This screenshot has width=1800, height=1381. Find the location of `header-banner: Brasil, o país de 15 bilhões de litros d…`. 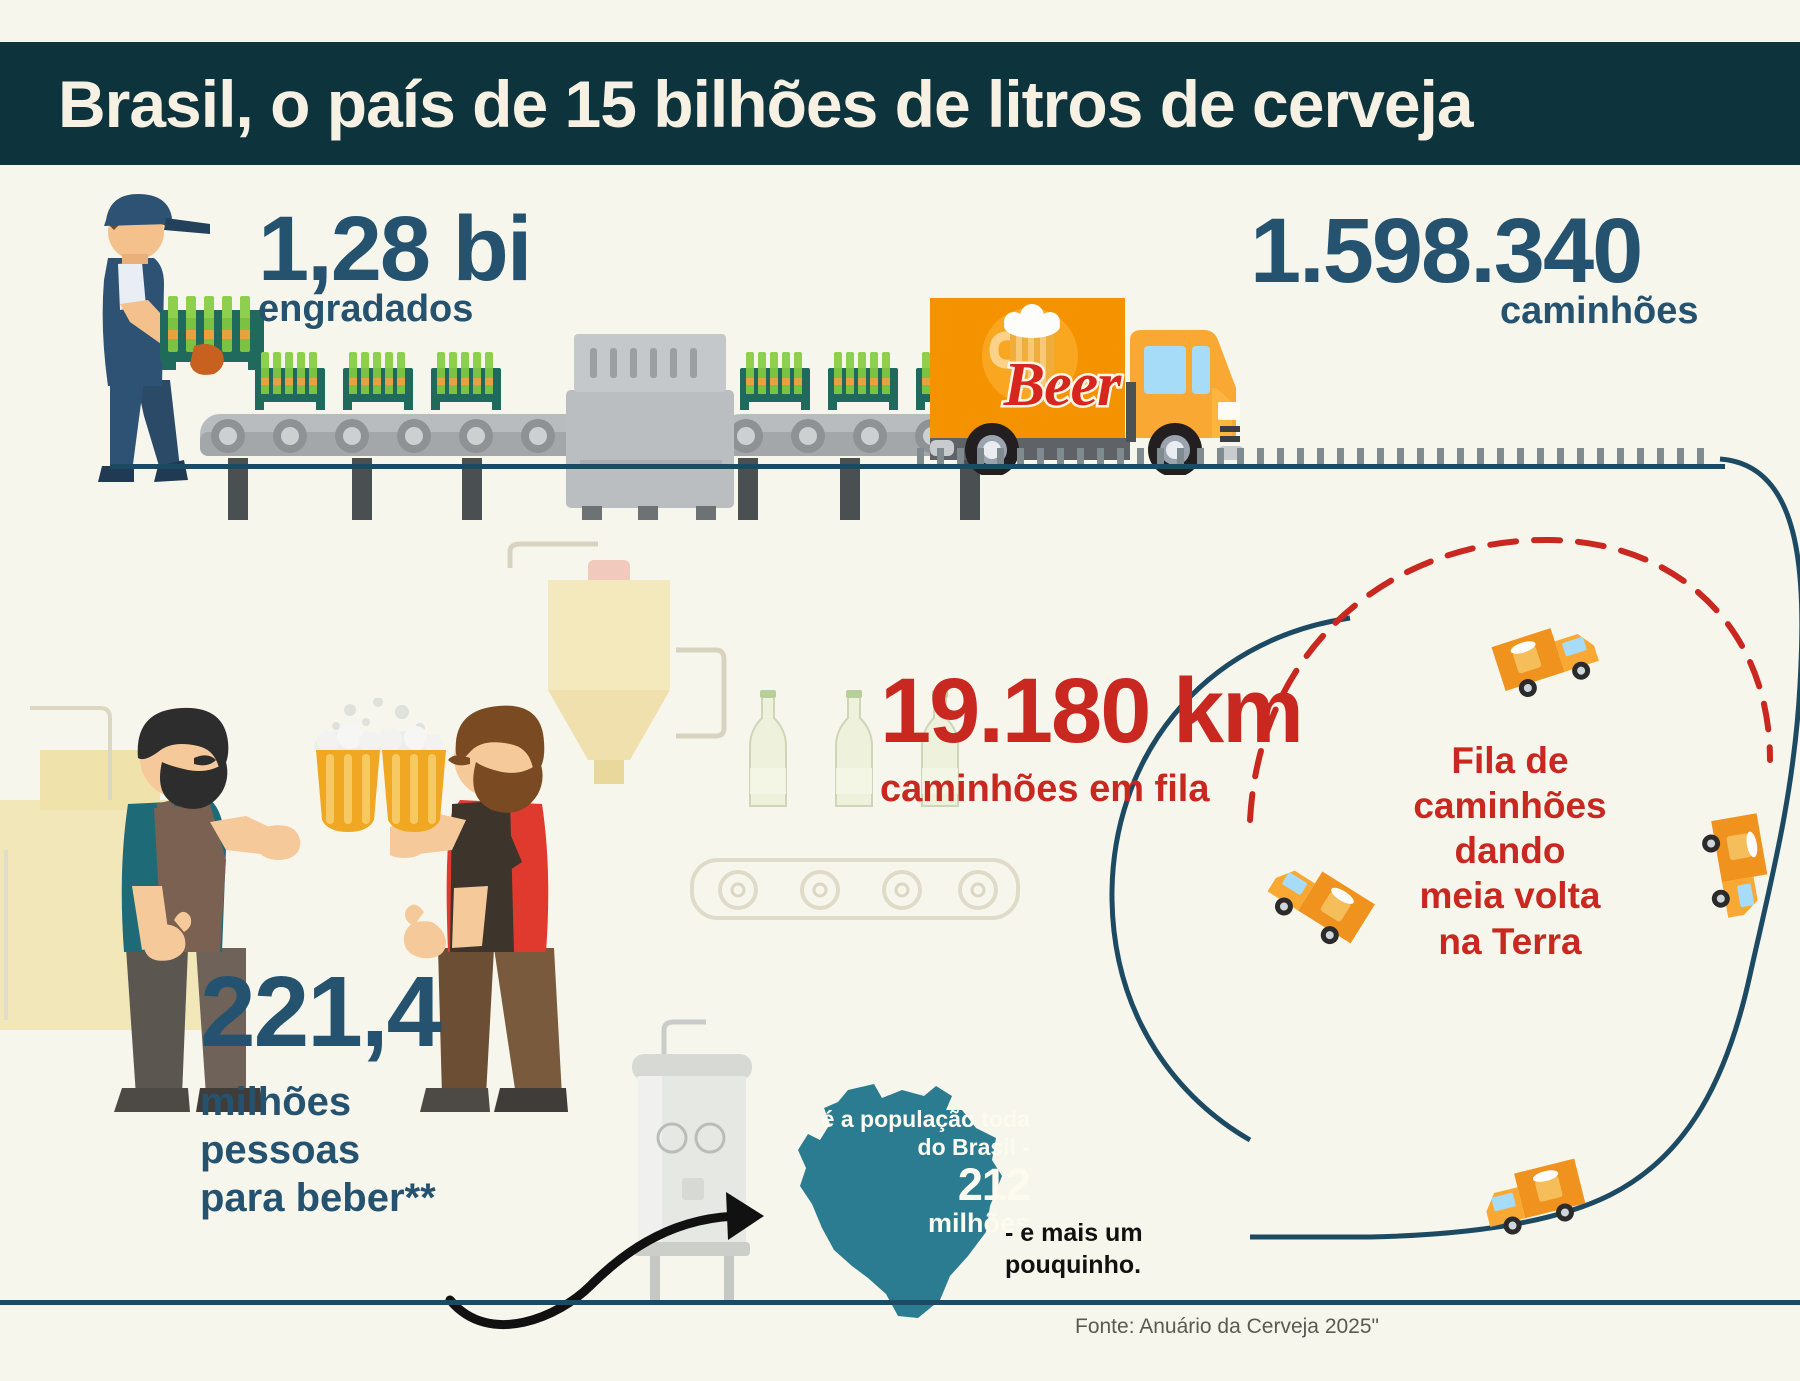

header-banner: Brasil, o país de 15 bilhões de litros d… is located at coordinates (900, 103).